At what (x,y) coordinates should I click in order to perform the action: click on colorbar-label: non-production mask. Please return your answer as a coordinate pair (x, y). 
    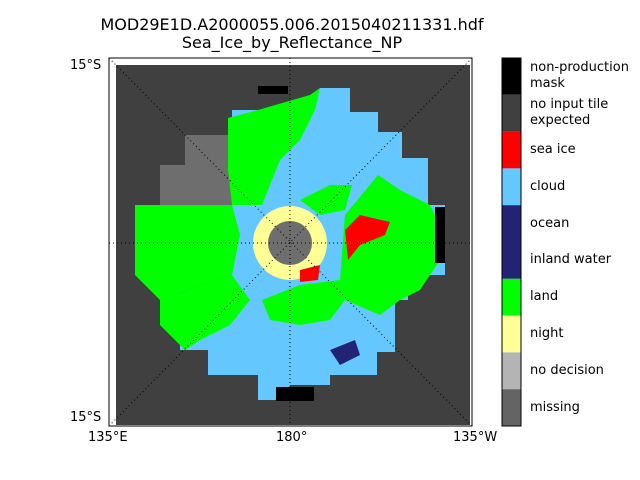
    Looking at the image, I should click on (579, 76).